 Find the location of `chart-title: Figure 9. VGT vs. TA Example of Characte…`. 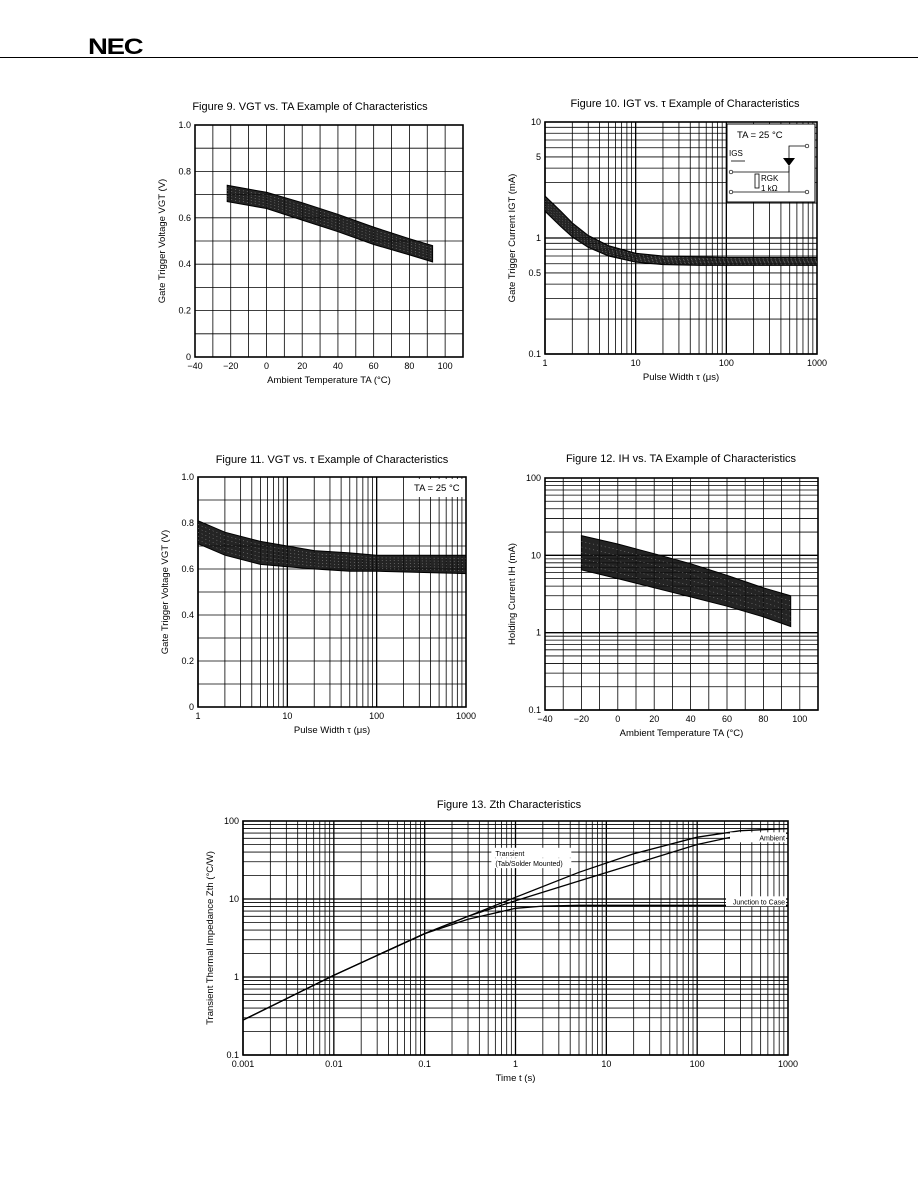

chart-title: Figure 9. VGT vs. TA Example of Characte… is located at coordinates (310, 107).